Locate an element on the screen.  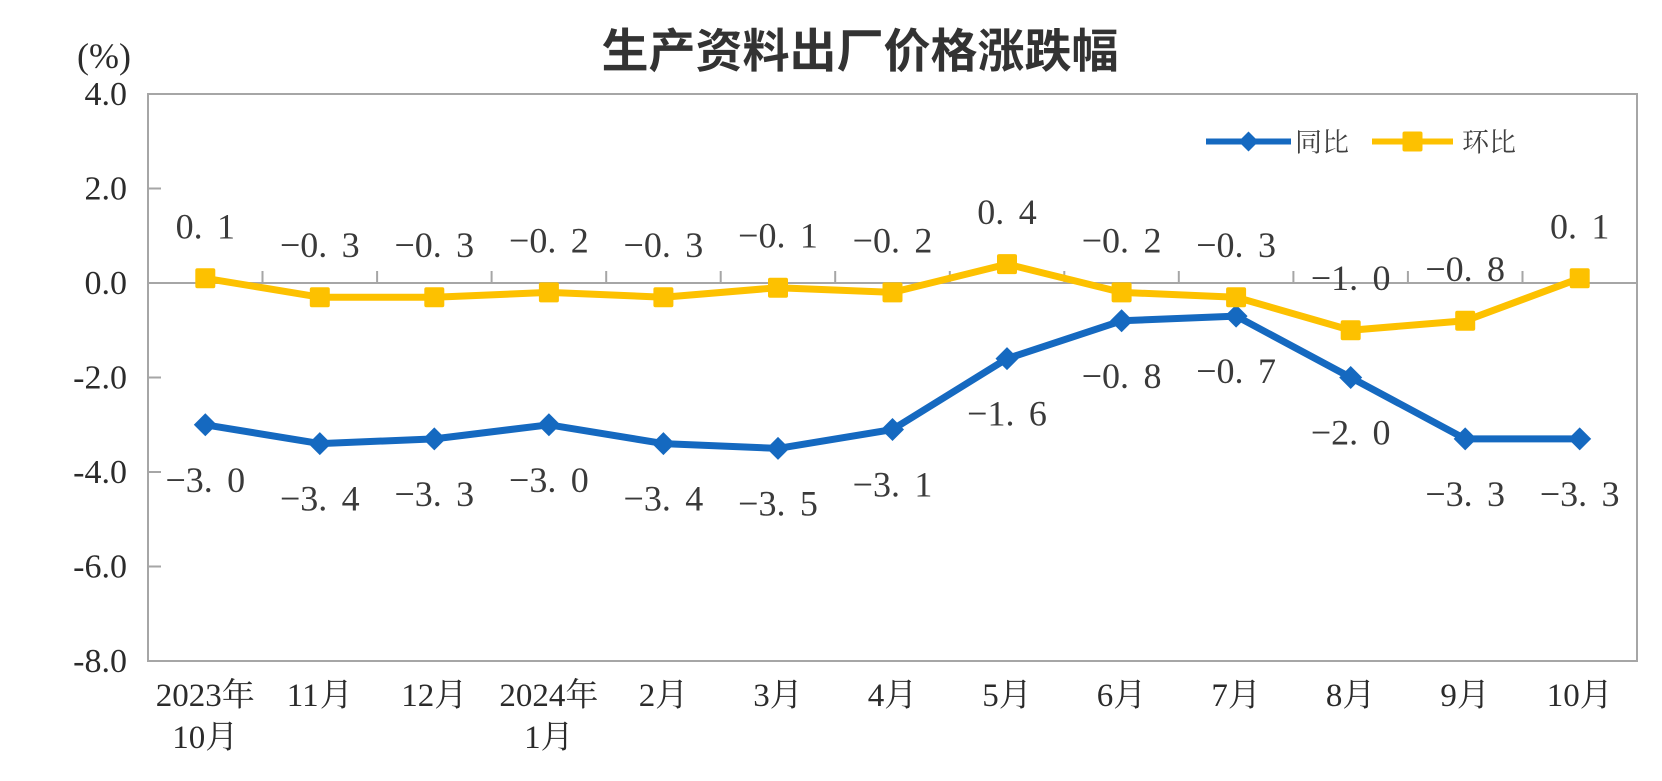
svg-text: 7 is located at coordinates (1219, 696).